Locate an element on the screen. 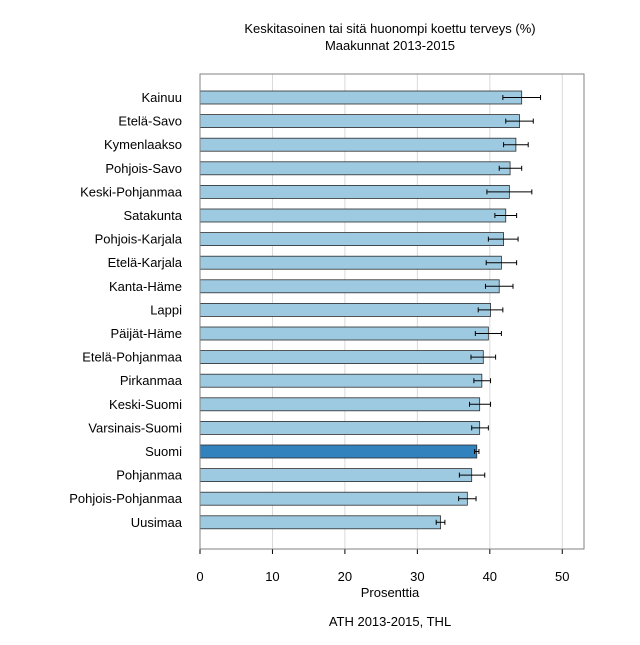 The height and width of the screenshot is (645, 640). bar-Varsinais-Suomi is located at coordinates (340, 427).